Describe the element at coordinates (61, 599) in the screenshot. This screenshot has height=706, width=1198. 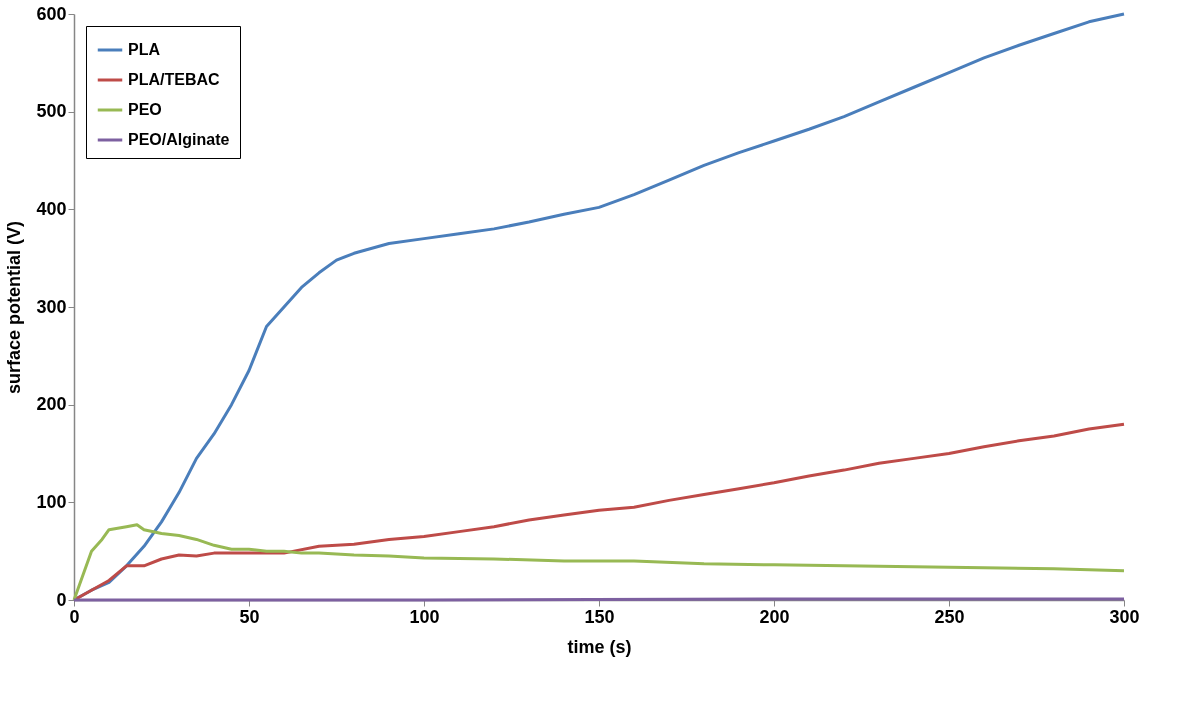
I see `y-tick-label: 0` at that location.